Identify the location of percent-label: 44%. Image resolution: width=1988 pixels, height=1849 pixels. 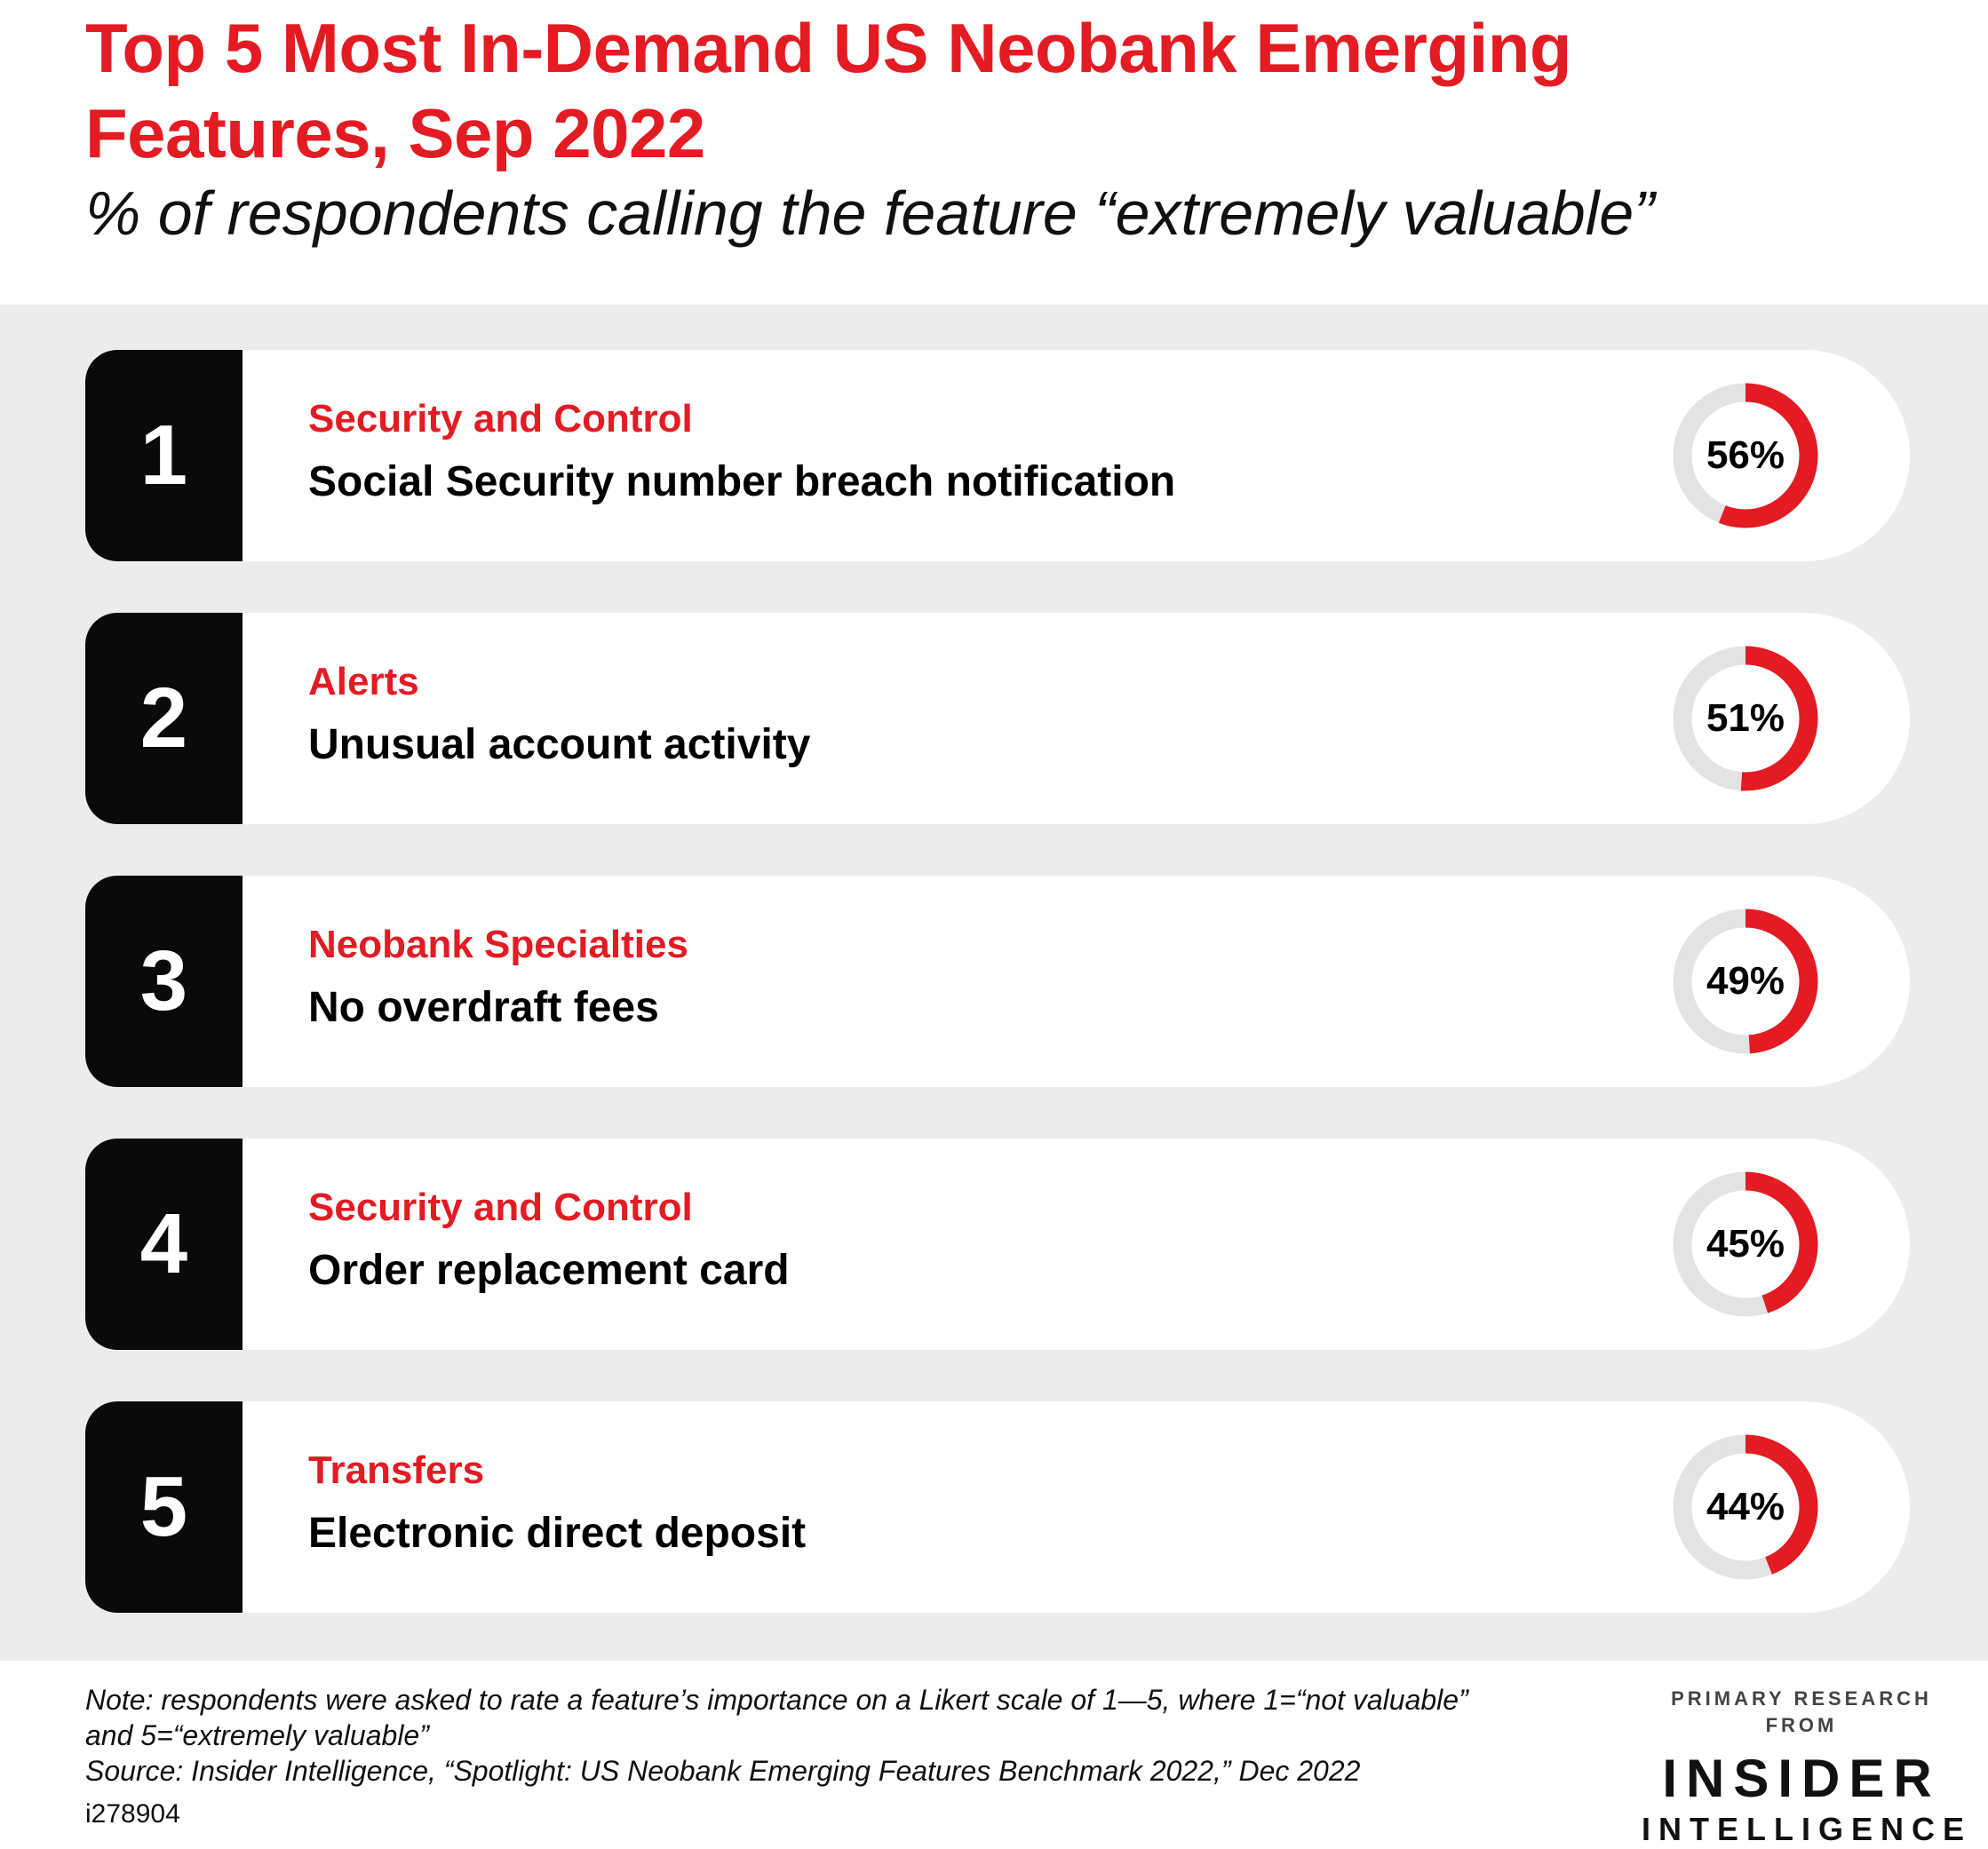
(1745, 1506).